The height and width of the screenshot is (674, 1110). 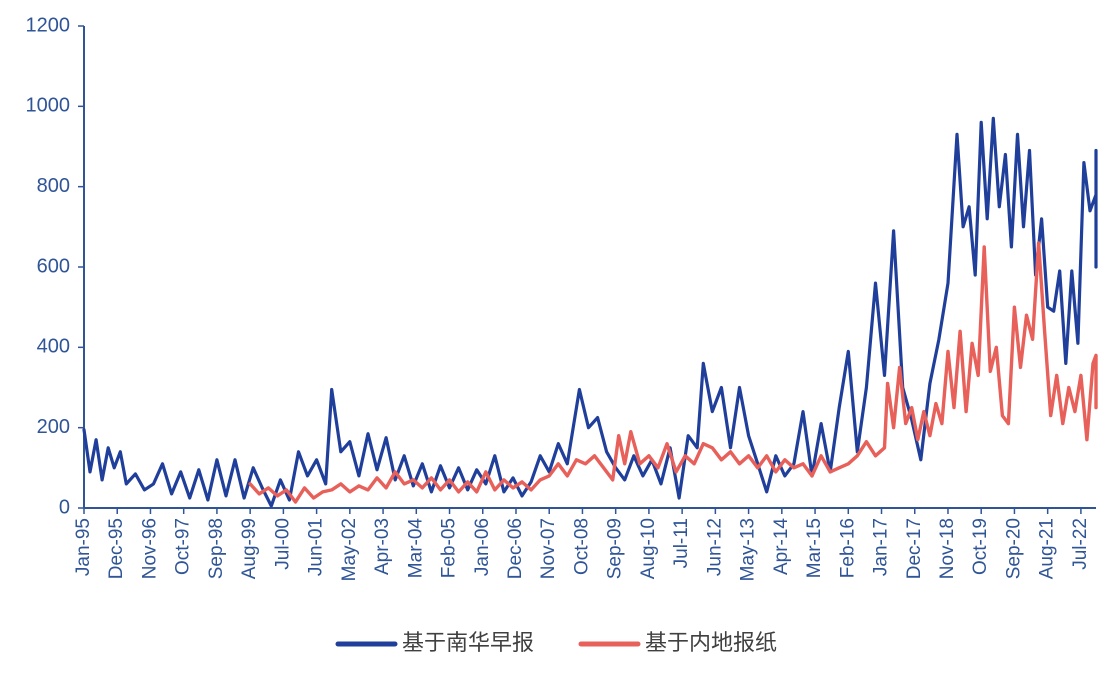 What do you see at coordinates (947, 548) in the screenshot?
I see `x-tick-label: Nov-18` at bounding box center [947, 548].